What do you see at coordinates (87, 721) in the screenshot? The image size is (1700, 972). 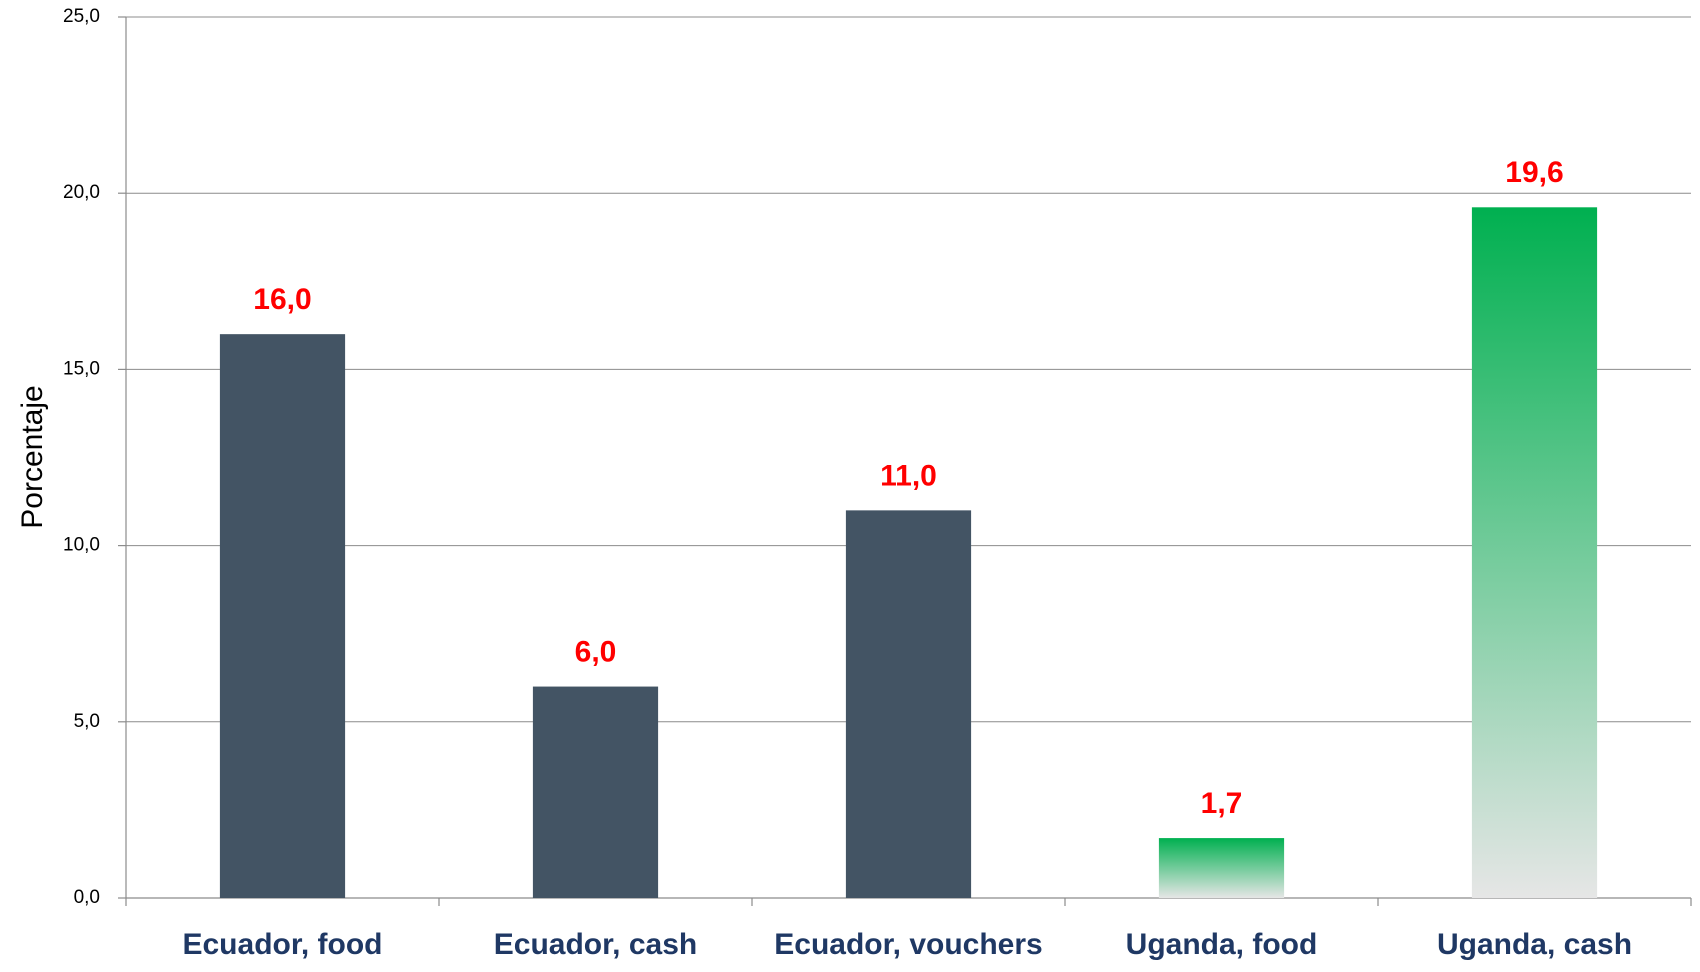 I see `y-tick-label: 5,0` at bounding box center [87, 721].